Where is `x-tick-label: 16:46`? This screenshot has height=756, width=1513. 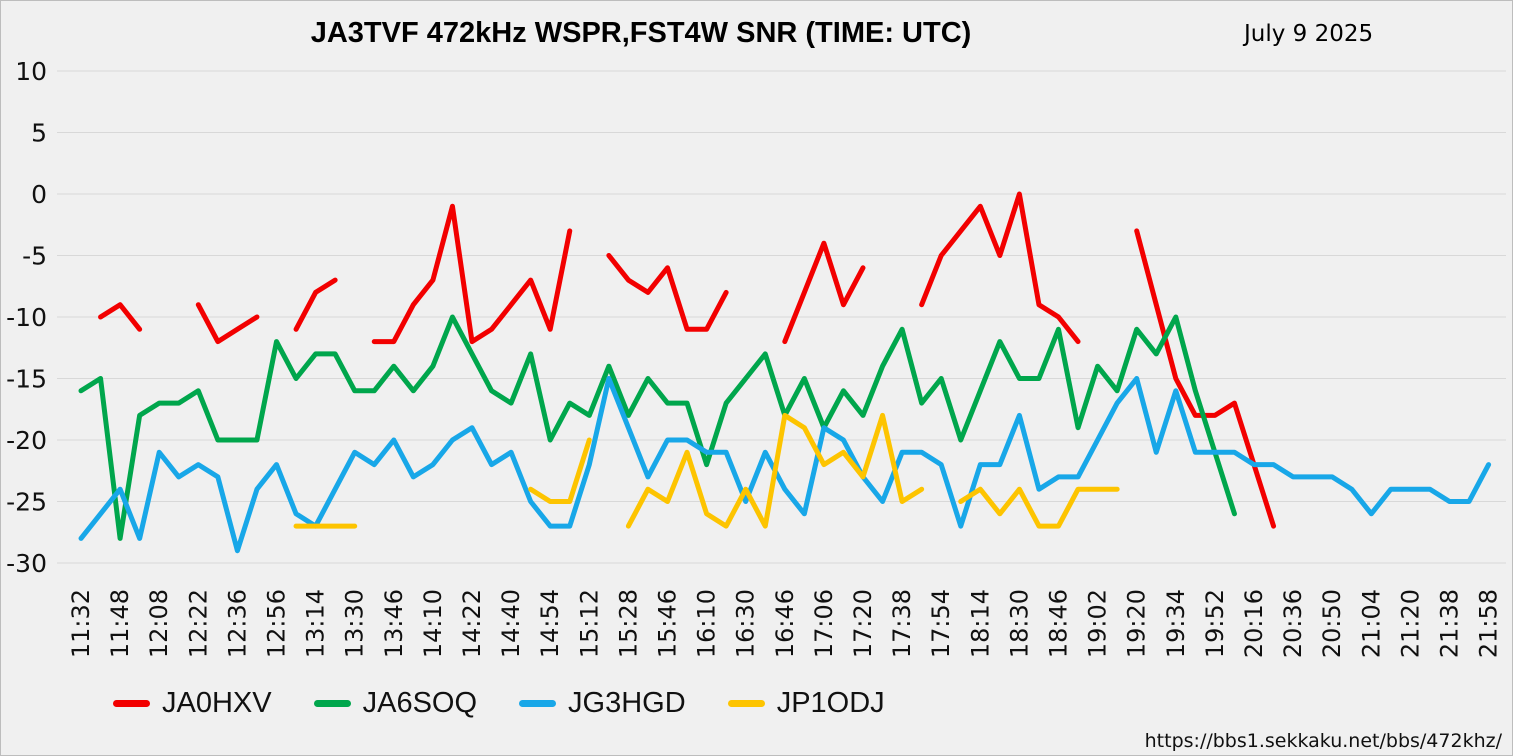 x-tick-label: 16:46 is located at coordinates (785, 623).